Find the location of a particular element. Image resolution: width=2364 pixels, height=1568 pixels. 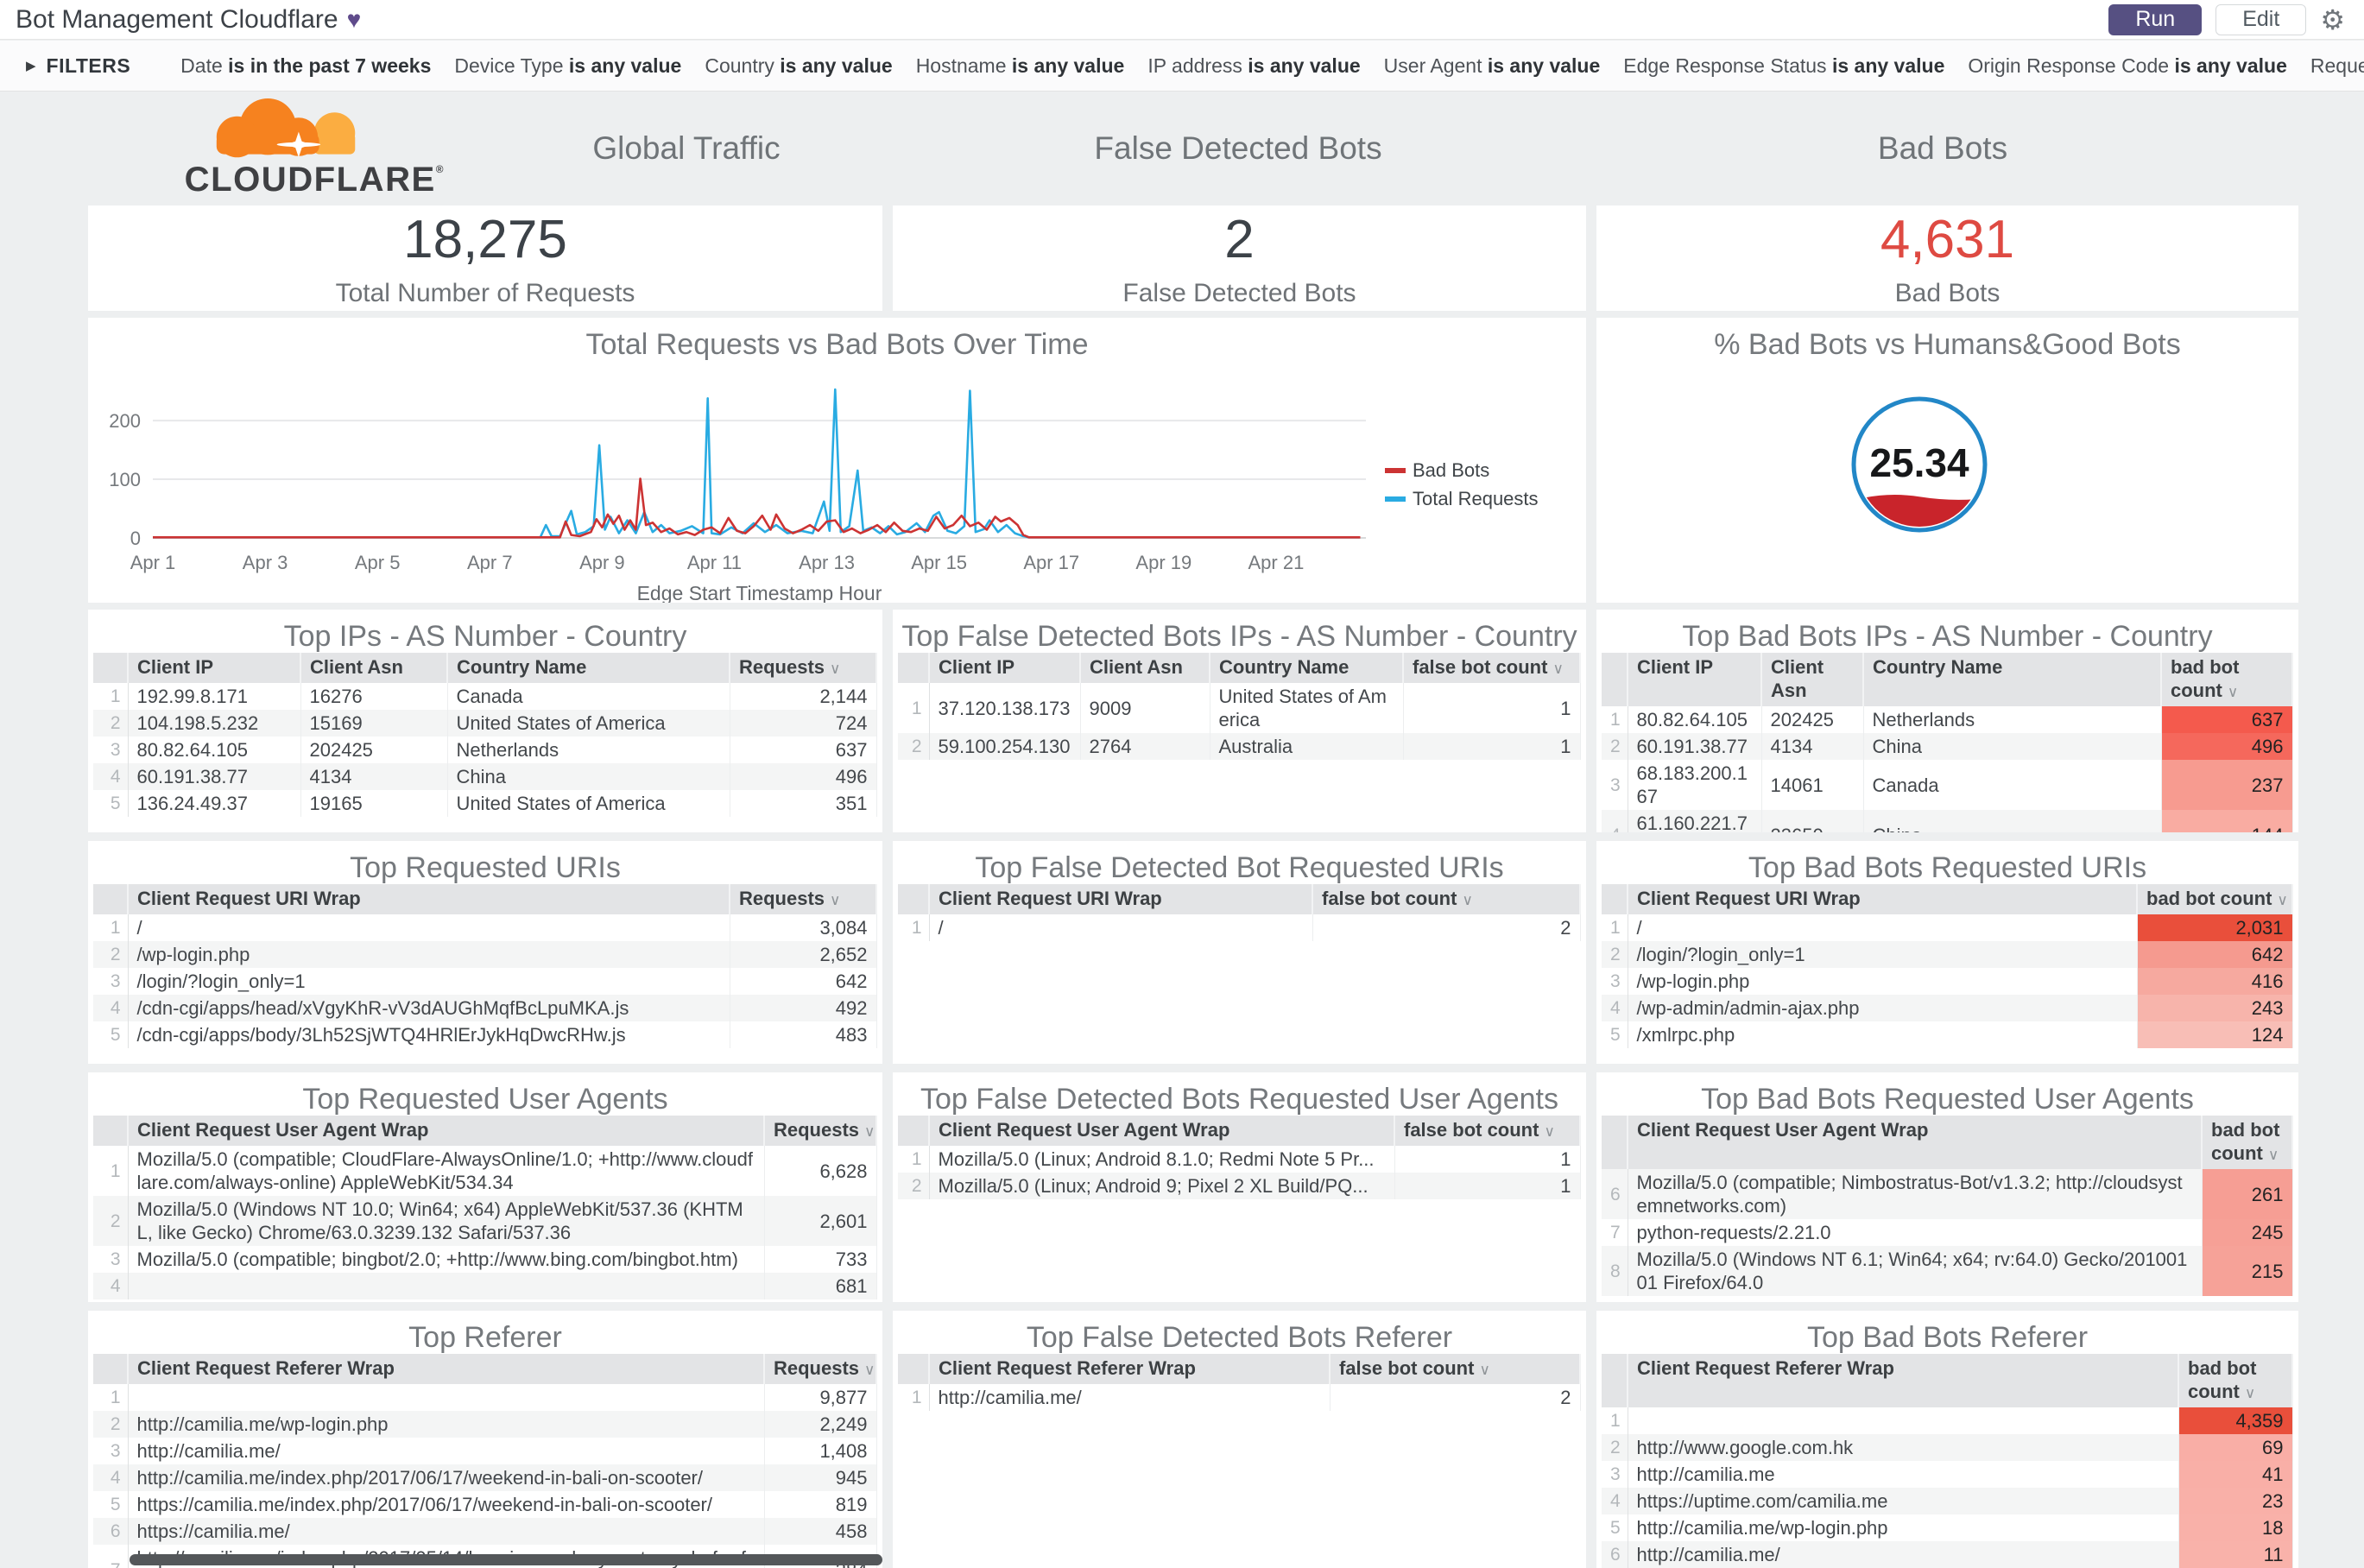

table-cell: 18 is located at coordinates (2235, 1528).